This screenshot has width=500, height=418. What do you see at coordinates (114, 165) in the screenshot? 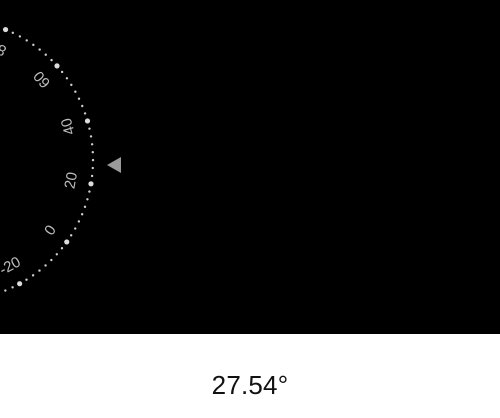
I see `triangle-pointer-icon` at bounding box center [114, 165].